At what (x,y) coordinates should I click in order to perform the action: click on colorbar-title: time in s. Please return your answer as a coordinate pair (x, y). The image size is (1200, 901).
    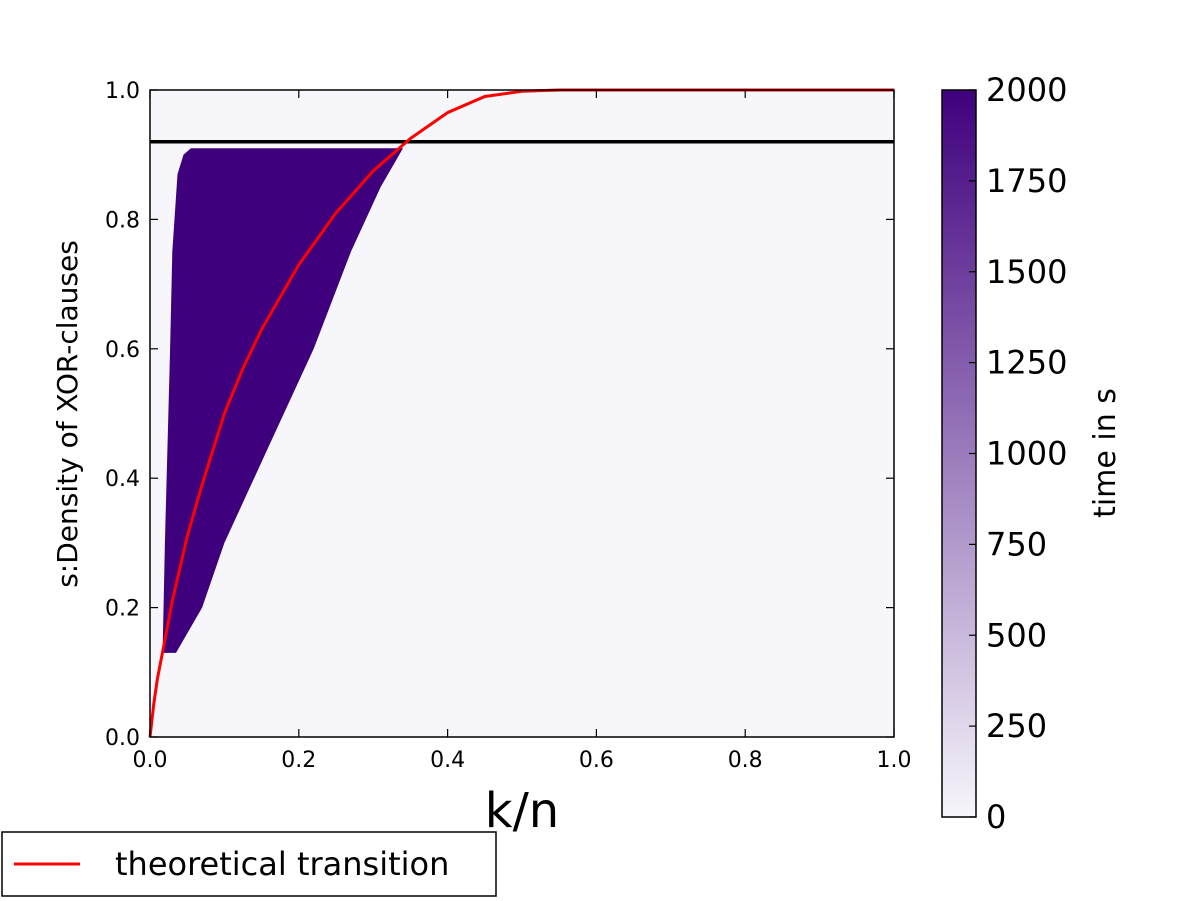
    Looking at the image, I should click on (1105, 453).